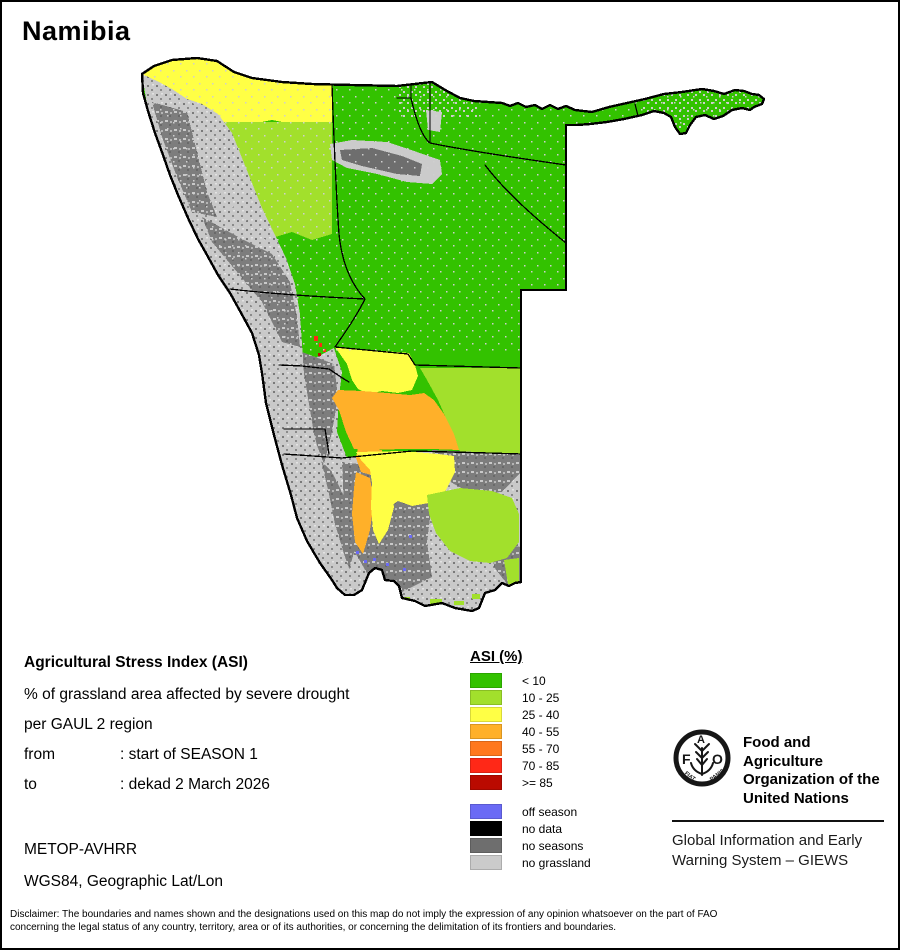 The image size is (900, 950). Describe the element at coordinates (550, 811) in the screenshot. I see `legend-label: off season` at that location.